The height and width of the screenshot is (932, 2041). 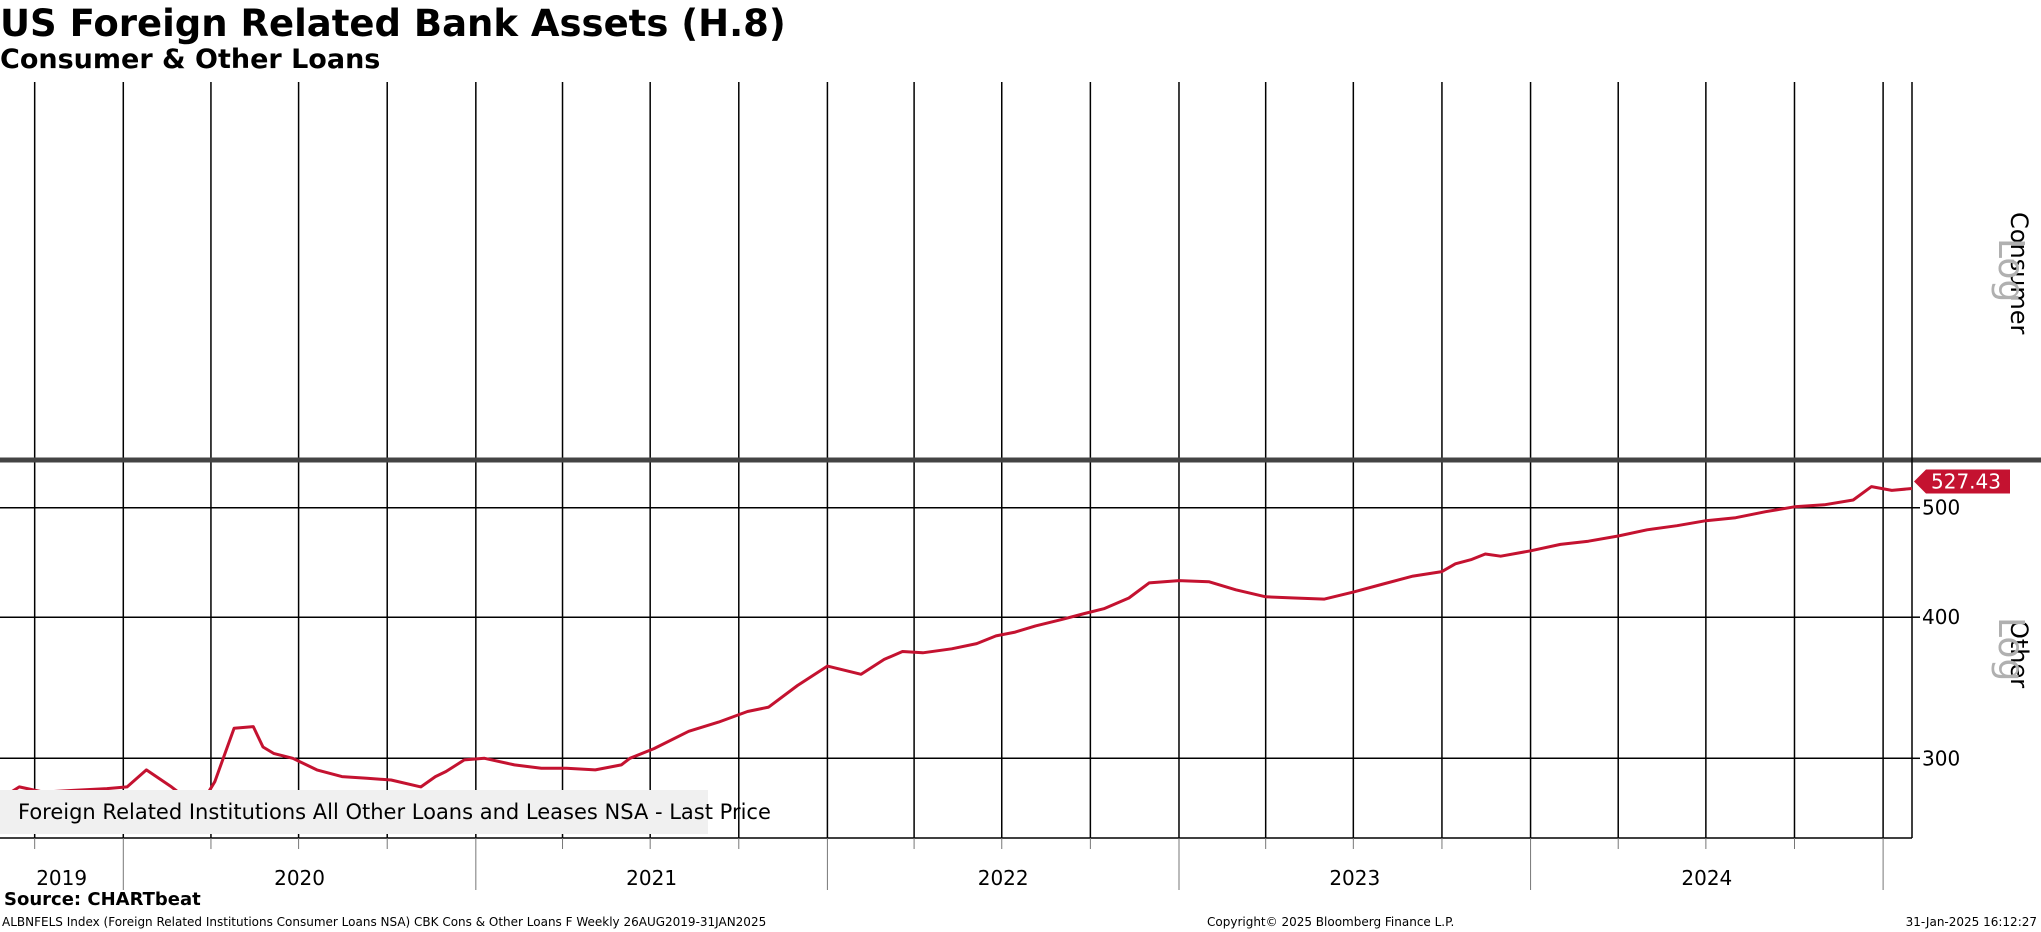 I want to click on source-label: Source: CHARTbeat, so click(x=102, y=899).